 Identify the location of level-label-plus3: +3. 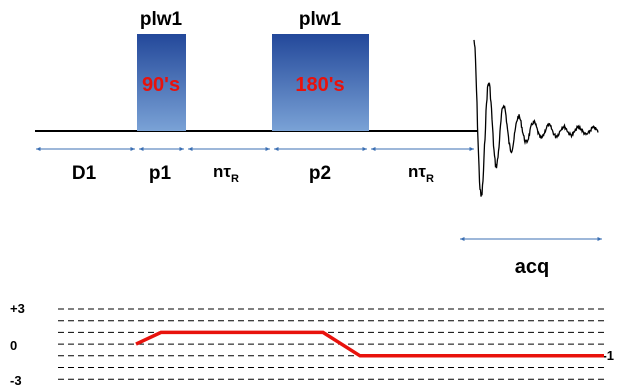
(17, 308).